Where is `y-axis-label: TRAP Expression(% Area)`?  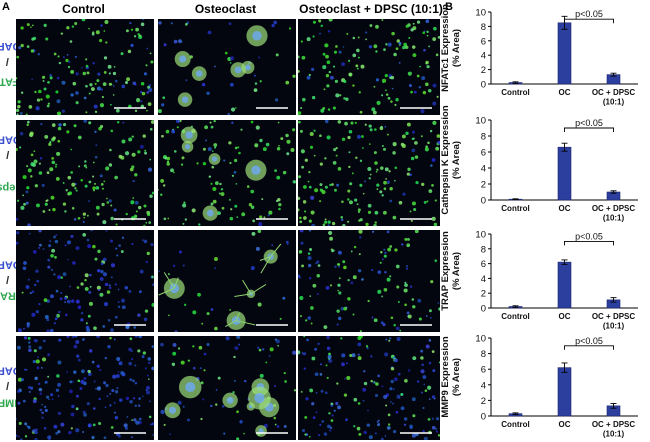
y-axis-label: TRAP Expression(% Area) is located at coordinates (451, 271).